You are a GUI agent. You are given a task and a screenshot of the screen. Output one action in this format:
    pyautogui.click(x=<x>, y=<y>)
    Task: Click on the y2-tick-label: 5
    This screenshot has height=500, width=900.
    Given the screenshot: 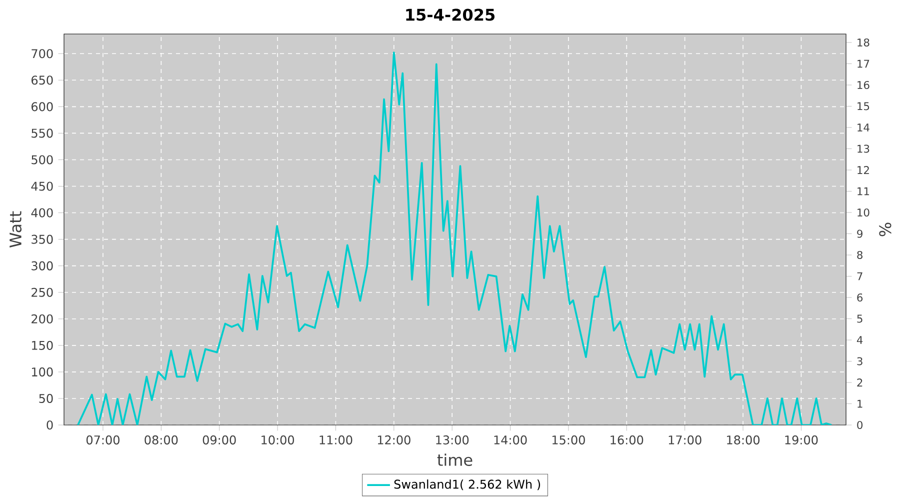 What is the action you would take?
    pyautogui.click(x=859, y=318)
    